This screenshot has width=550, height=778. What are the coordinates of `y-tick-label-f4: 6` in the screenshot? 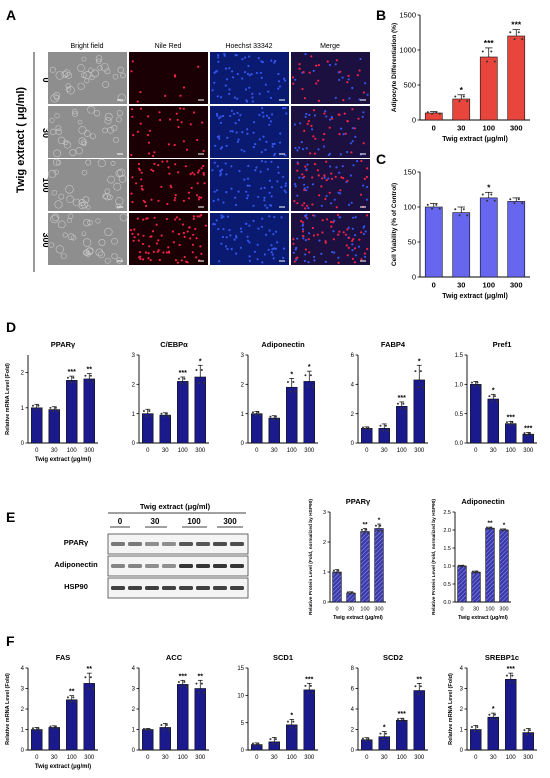 It's located at (353, 690).